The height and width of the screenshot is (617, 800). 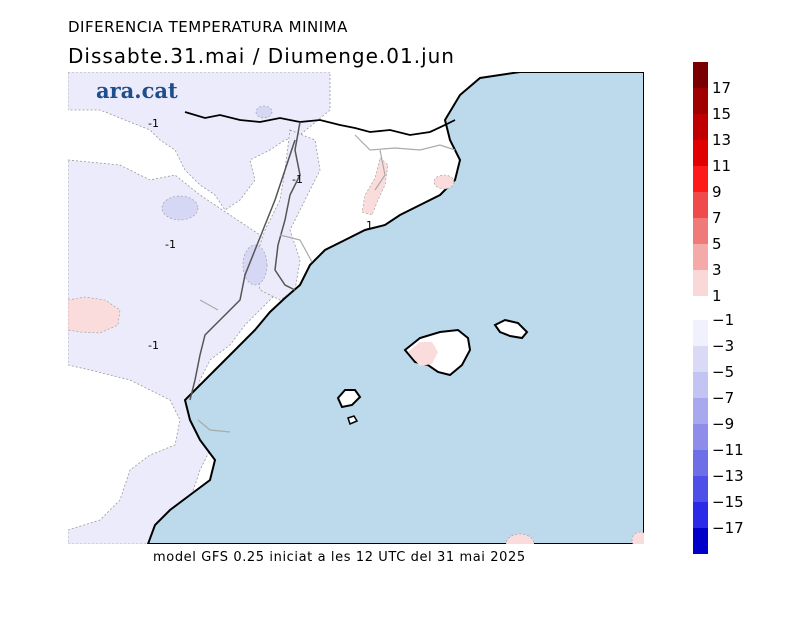 What do you see at coordinates (717, 218) in the screenshot?
I see `colorbar-tick-label: 7` at bounding box center [717, 218].